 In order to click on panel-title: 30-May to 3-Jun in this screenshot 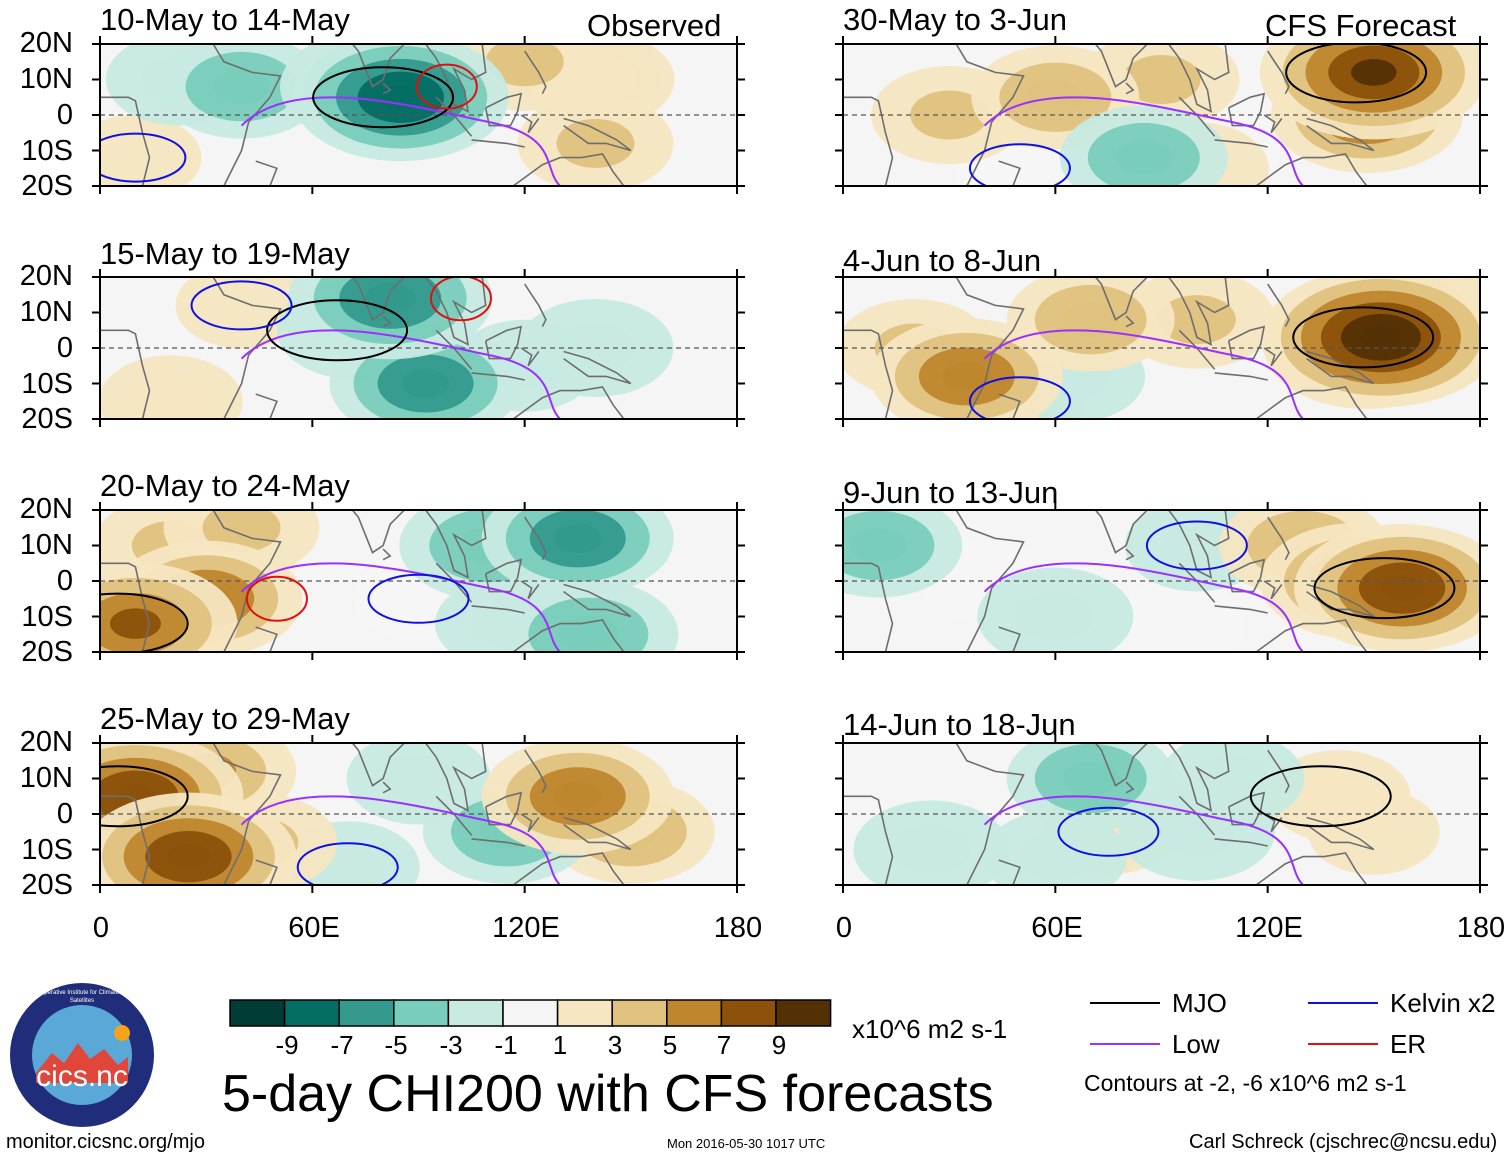, I will do `click(955, 19)`.